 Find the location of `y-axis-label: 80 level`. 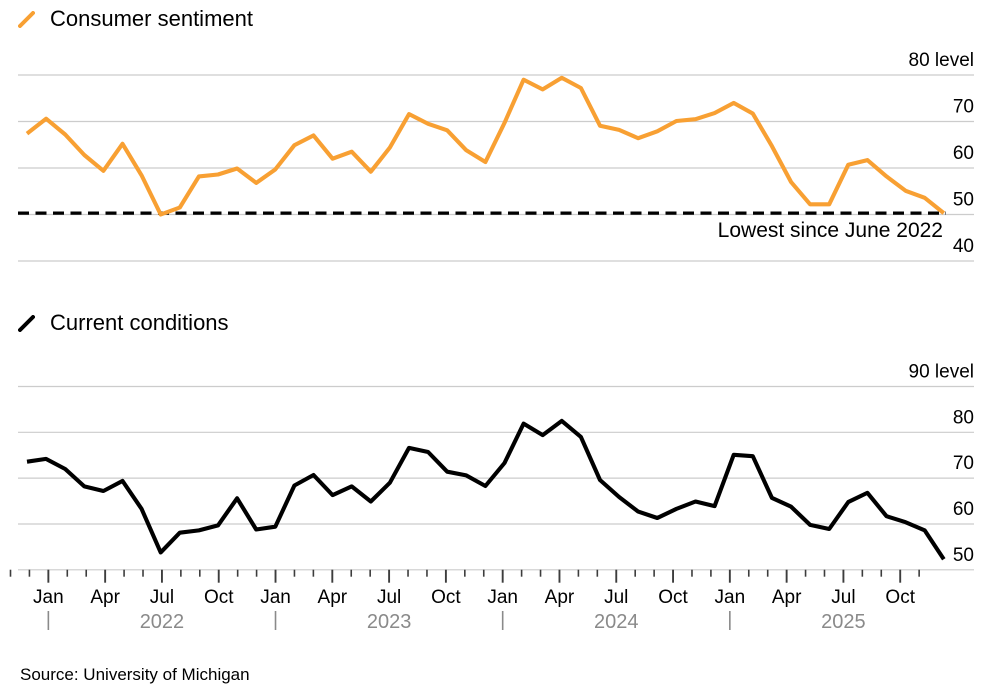

y-axis-label: 80 level is located at coordinates (942, 60).